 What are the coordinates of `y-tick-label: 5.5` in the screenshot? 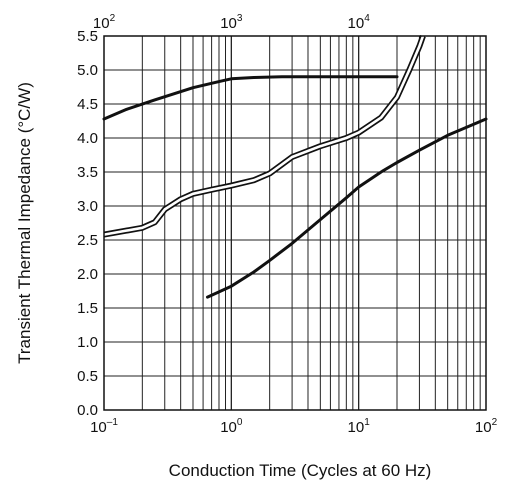 It's located at (87, 36).